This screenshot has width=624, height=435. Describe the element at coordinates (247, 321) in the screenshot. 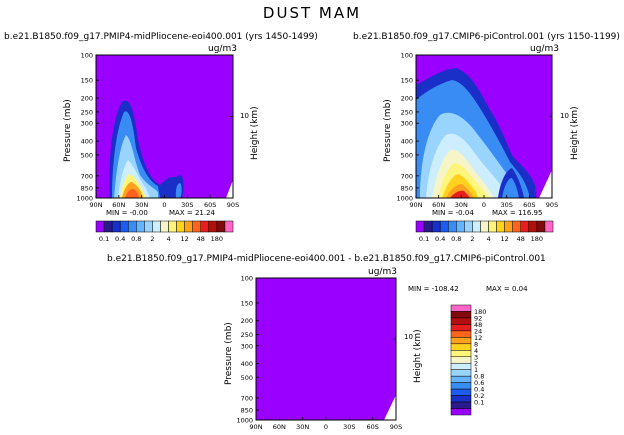

I see `panel-c-ytick-label: 200` at that location.